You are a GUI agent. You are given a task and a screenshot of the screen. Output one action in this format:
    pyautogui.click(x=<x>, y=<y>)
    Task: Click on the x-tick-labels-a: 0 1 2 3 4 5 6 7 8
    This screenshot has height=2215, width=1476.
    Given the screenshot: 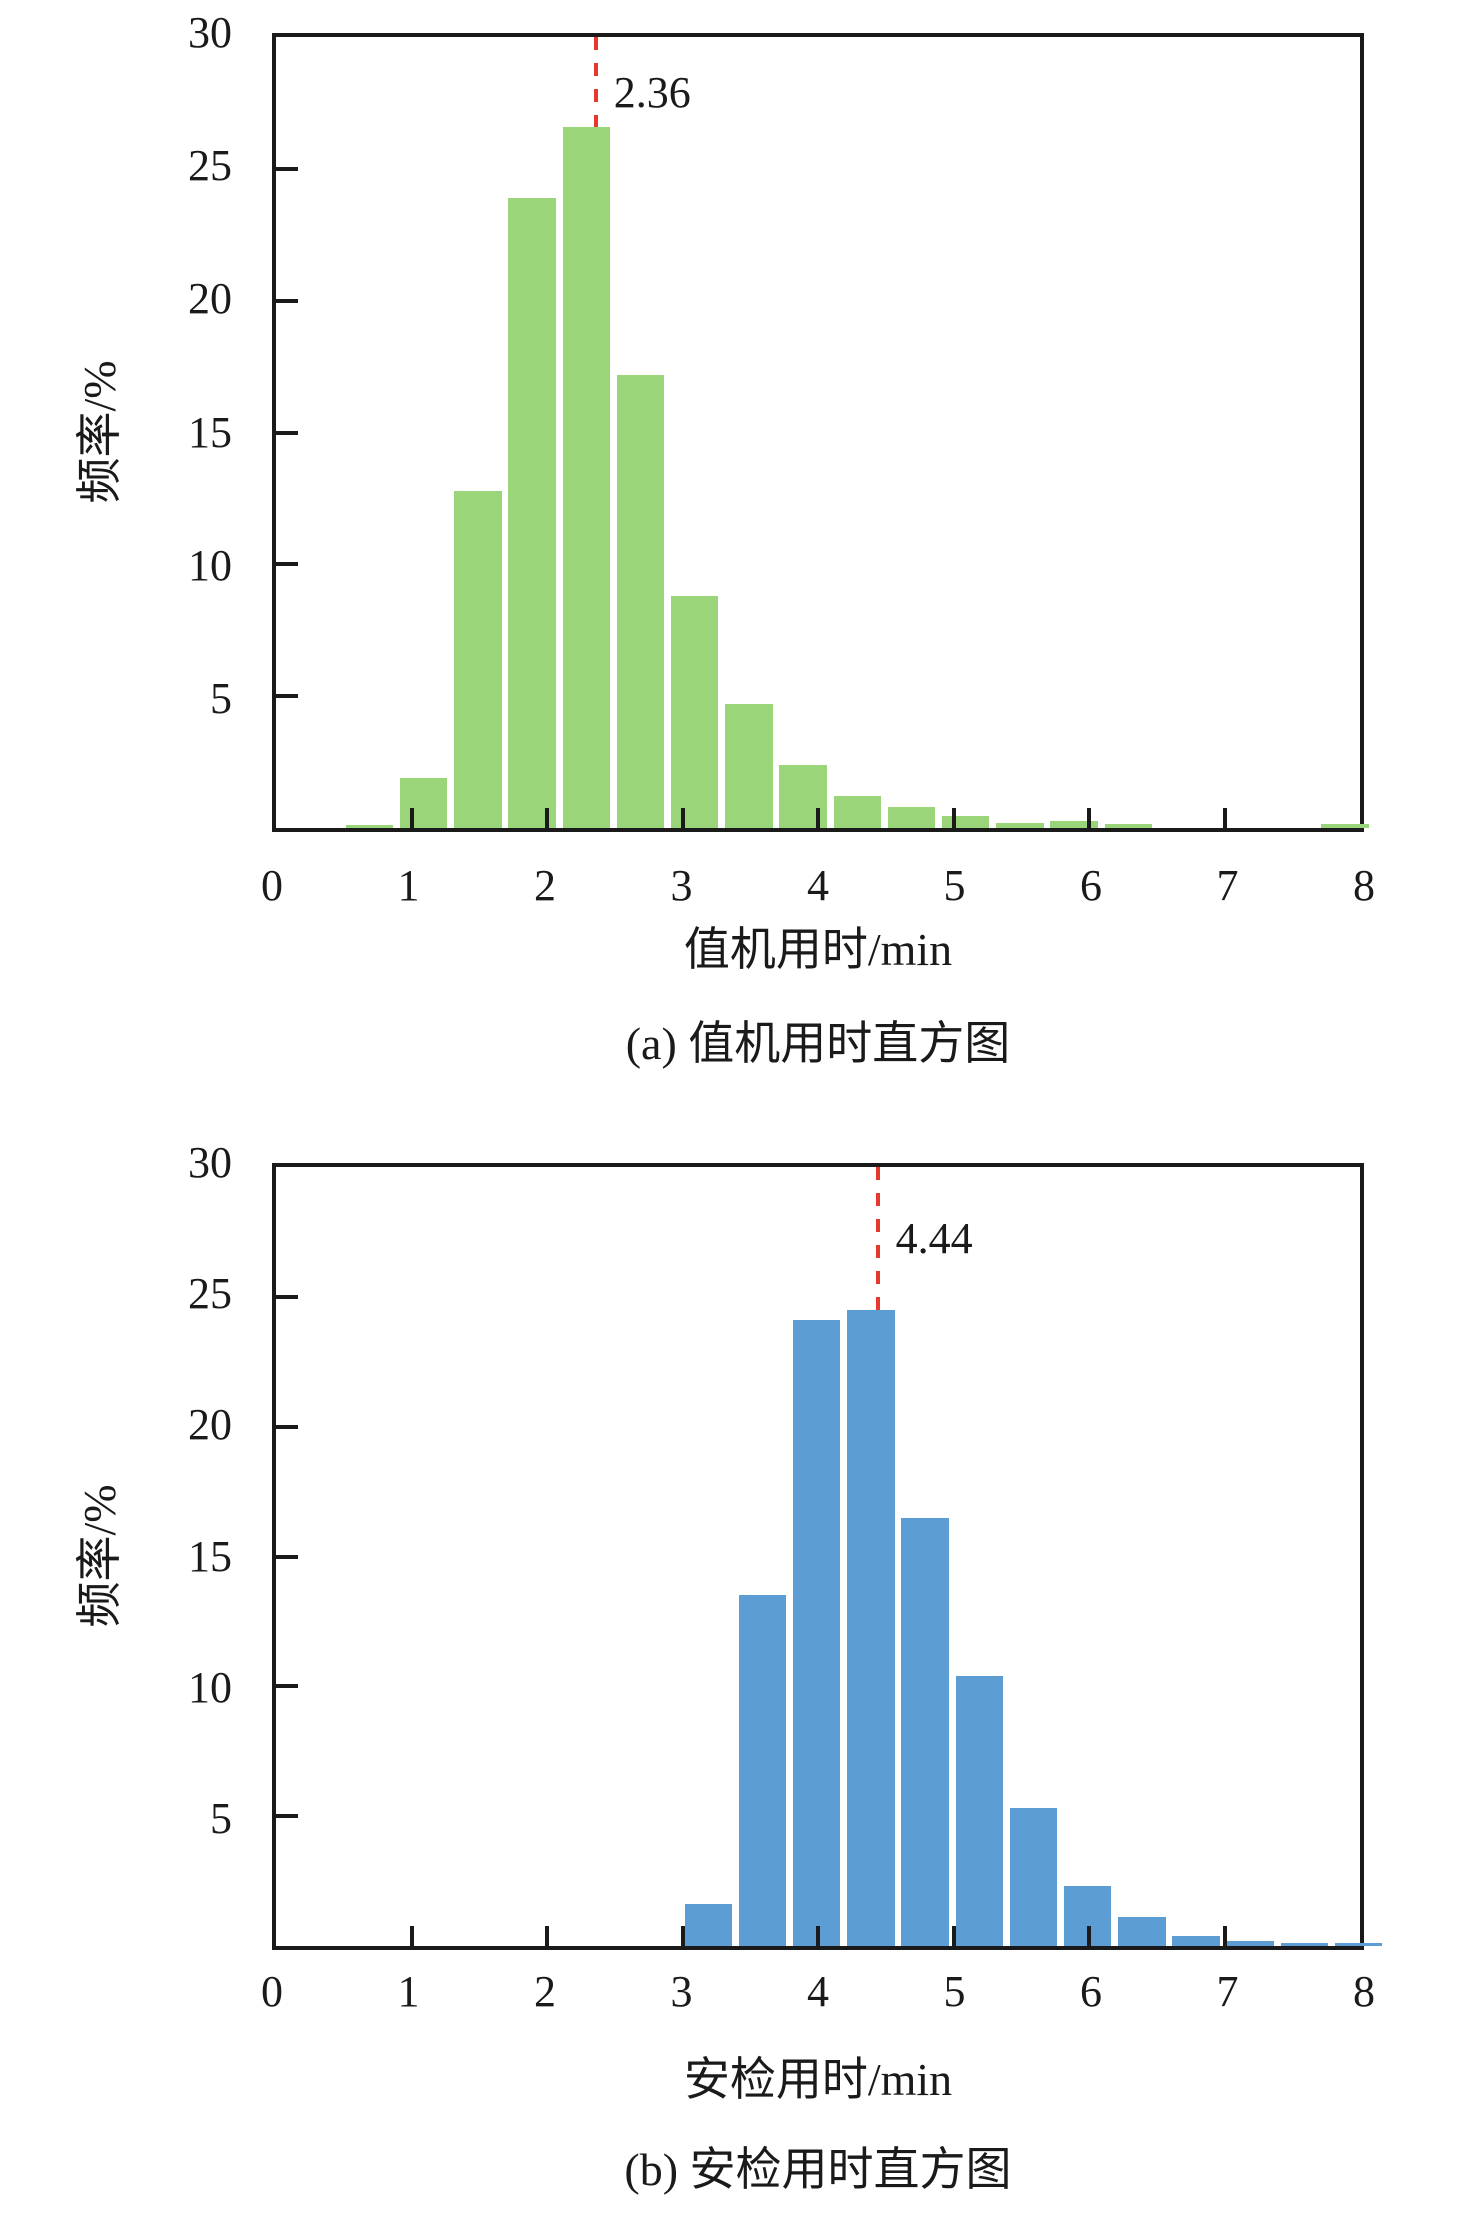 What is the action you would take?
    pyautogui.click(x=818, y=886)
    